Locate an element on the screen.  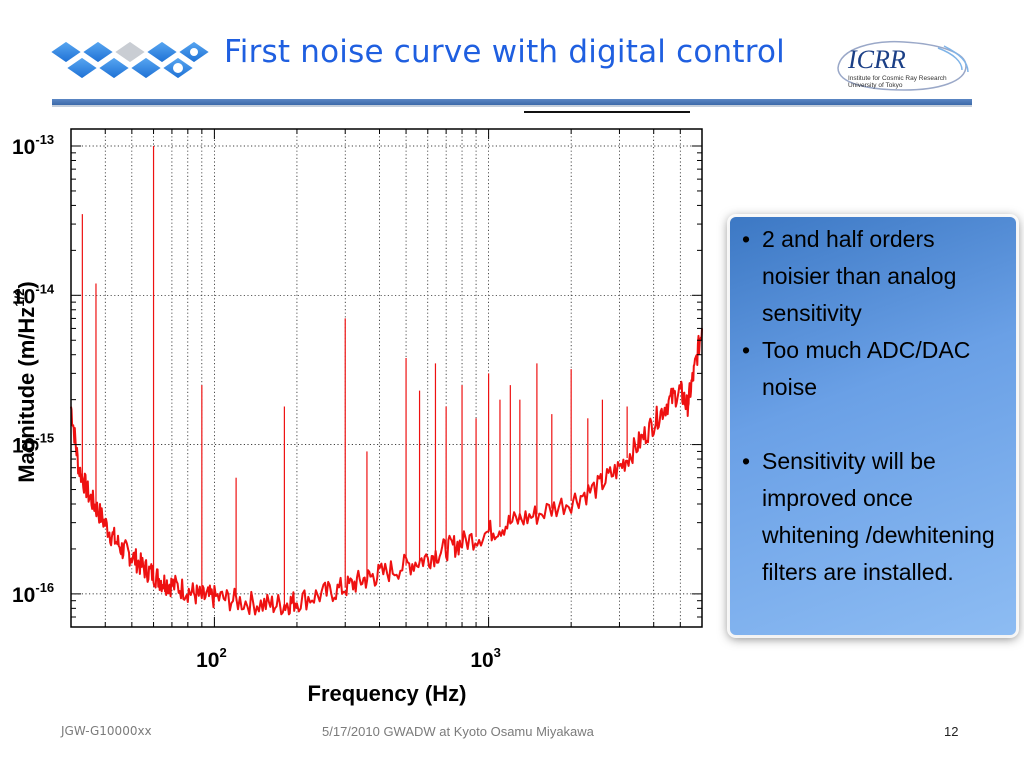
title-underline-shadow is located at coordinates (512, 106).